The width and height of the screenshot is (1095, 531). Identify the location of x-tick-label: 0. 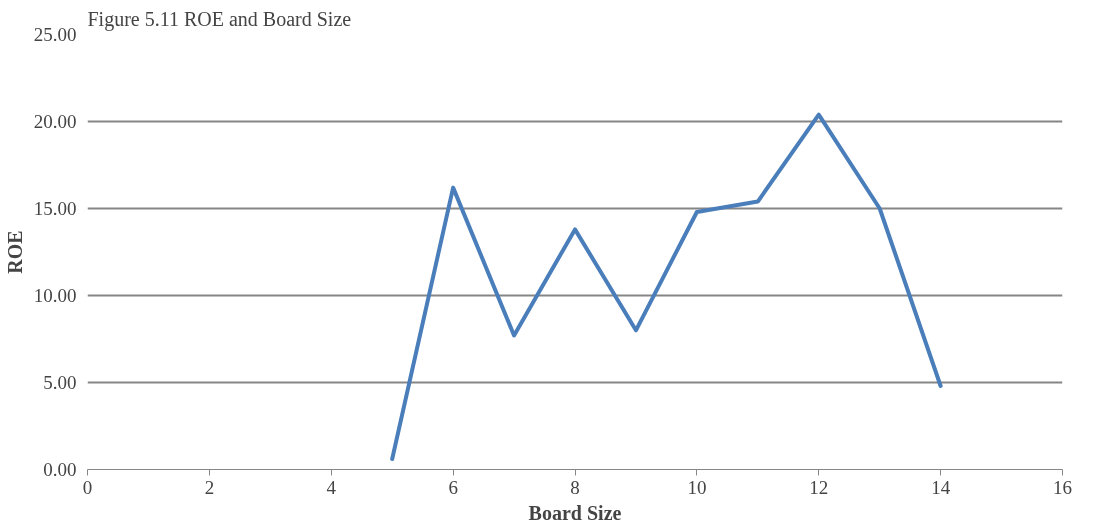
(87, 487).